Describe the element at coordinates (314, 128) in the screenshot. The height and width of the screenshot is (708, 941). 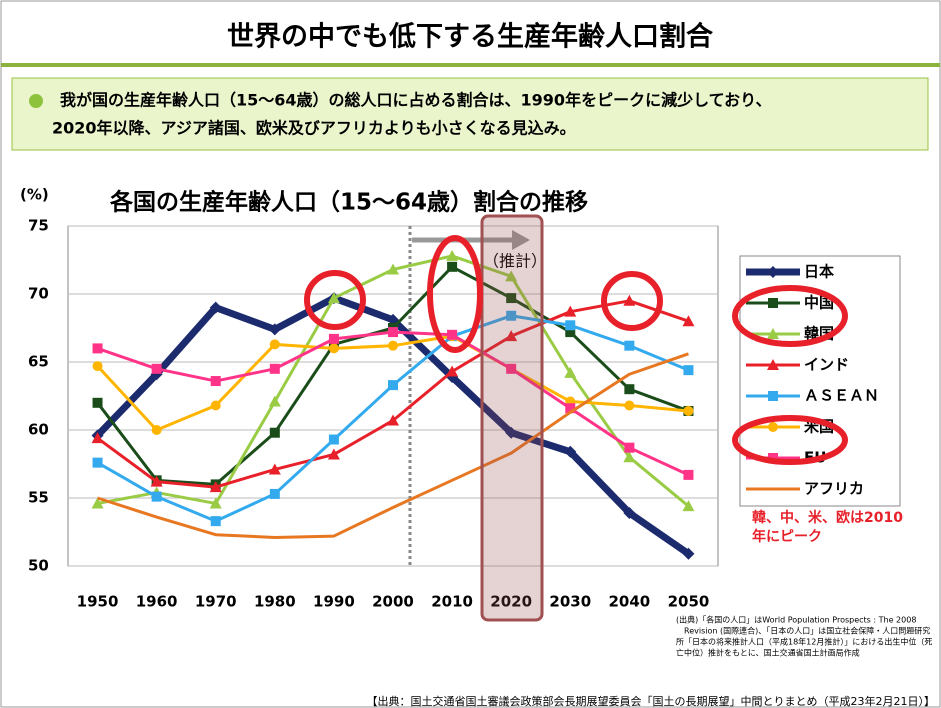
I see `bullet-line: 2020年以降、アジア諸国、欧米及びアフリカよりも小さくなる見込み。` at that location.